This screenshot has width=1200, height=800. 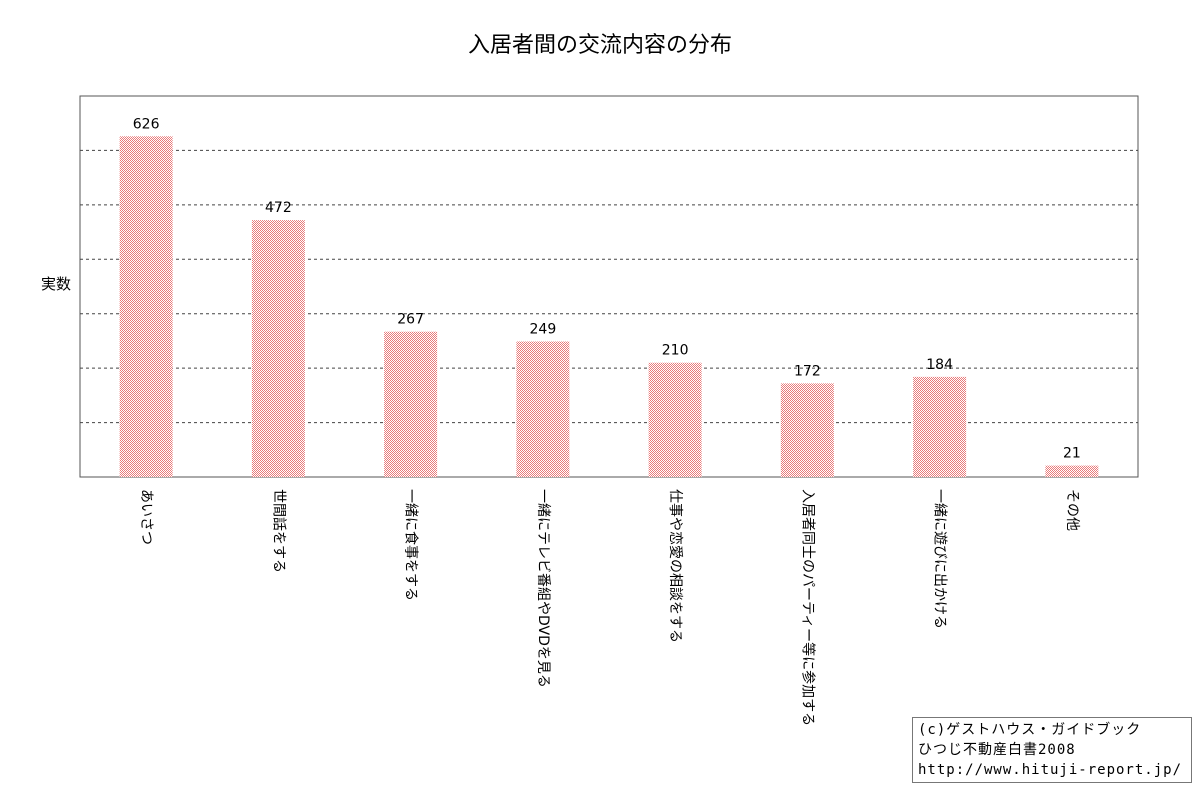 I want to click on credit-line-1: (c)ゲストハウス・ガイドブック, so click(x=1030, y=730).